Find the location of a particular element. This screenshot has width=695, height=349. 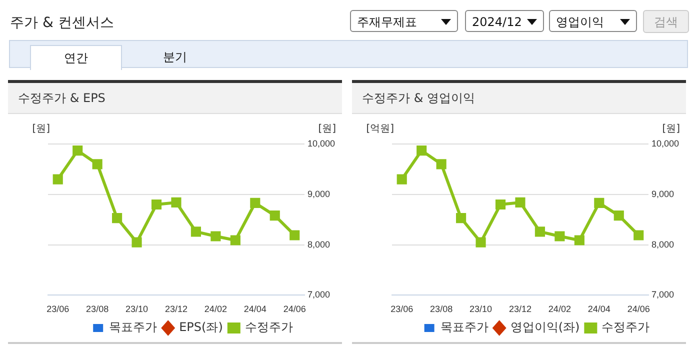

y-axis-title: [억원] is located at coordinates (380, 129).